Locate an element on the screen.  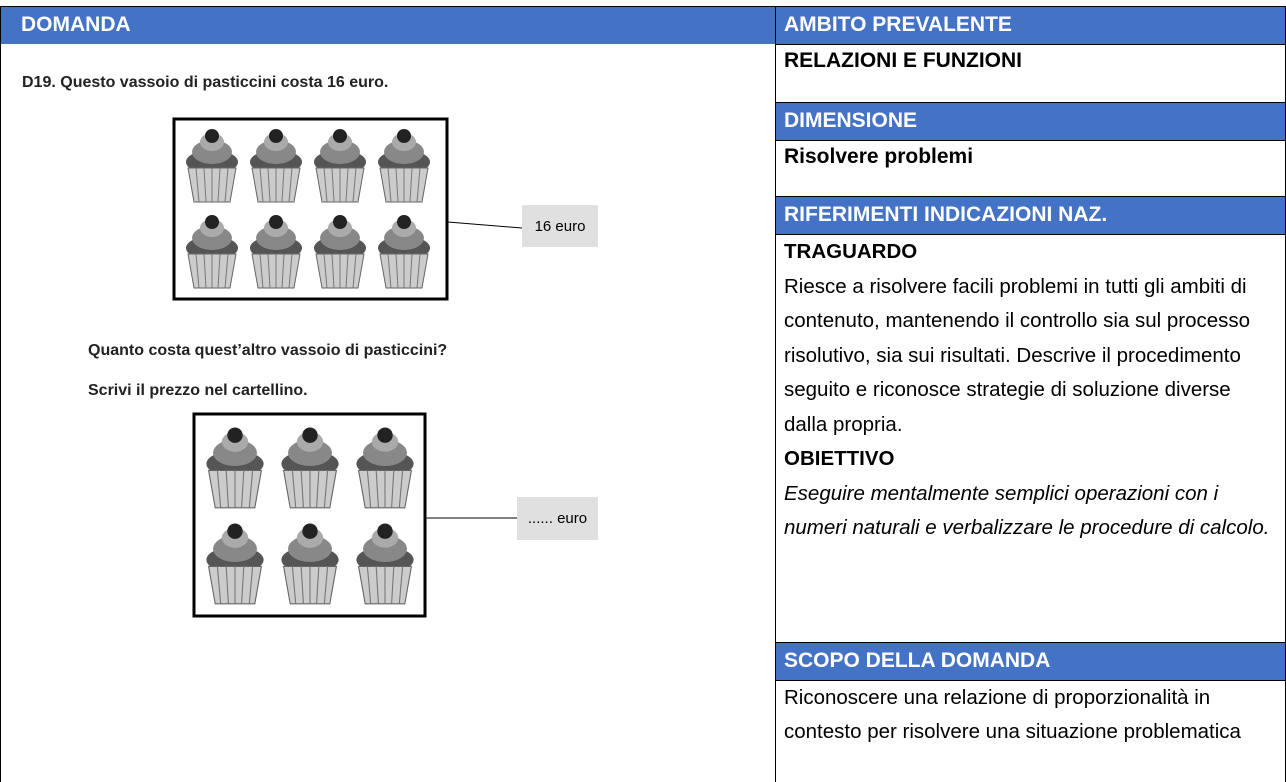
column-divider is located at coordinates (775, 394).